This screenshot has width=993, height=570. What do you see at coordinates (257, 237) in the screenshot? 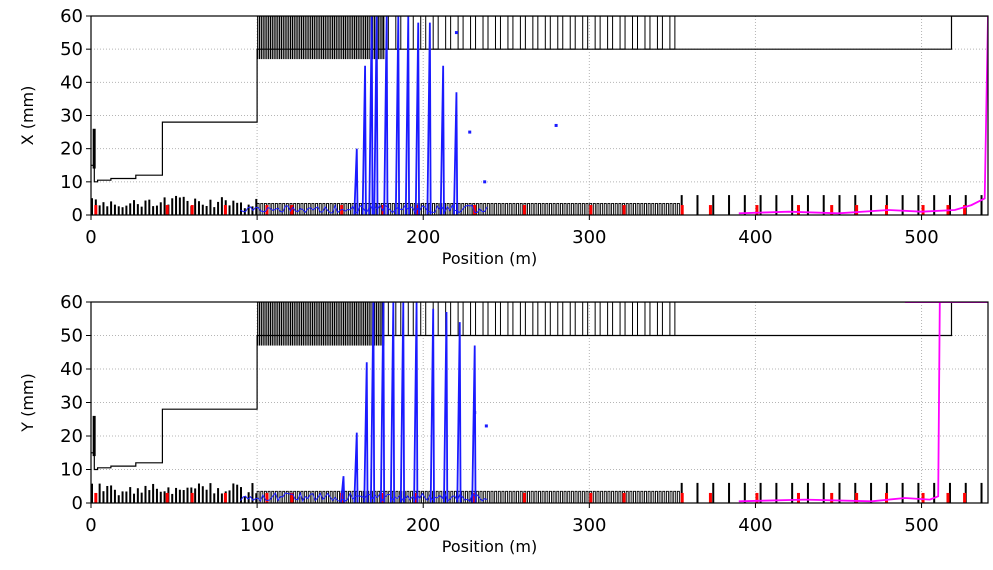
I see `x-tick-label: 100` at bounding box center [257, 237].